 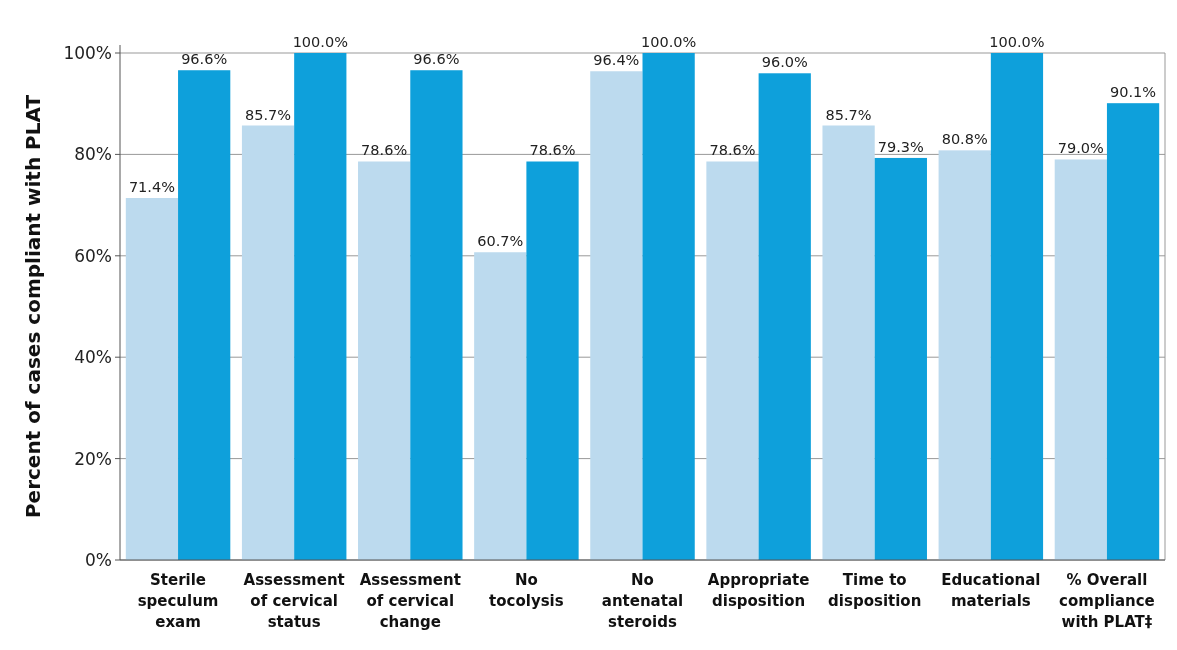 I want to click on data-label: 96.4%, so click(x=616, y=60).